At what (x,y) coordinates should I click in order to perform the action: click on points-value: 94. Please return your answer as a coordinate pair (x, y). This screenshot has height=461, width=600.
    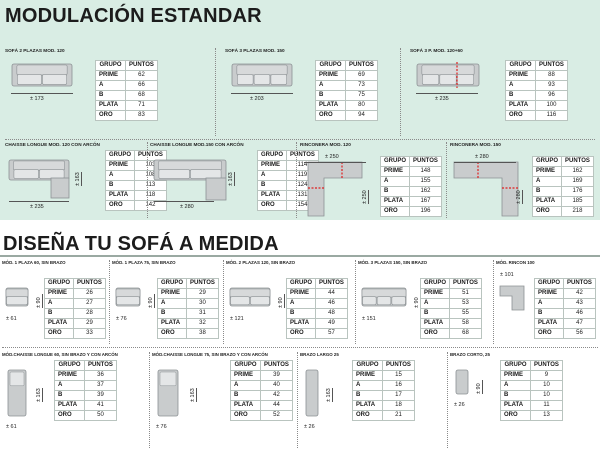
    Looking at the image, I should click on (361, 115).